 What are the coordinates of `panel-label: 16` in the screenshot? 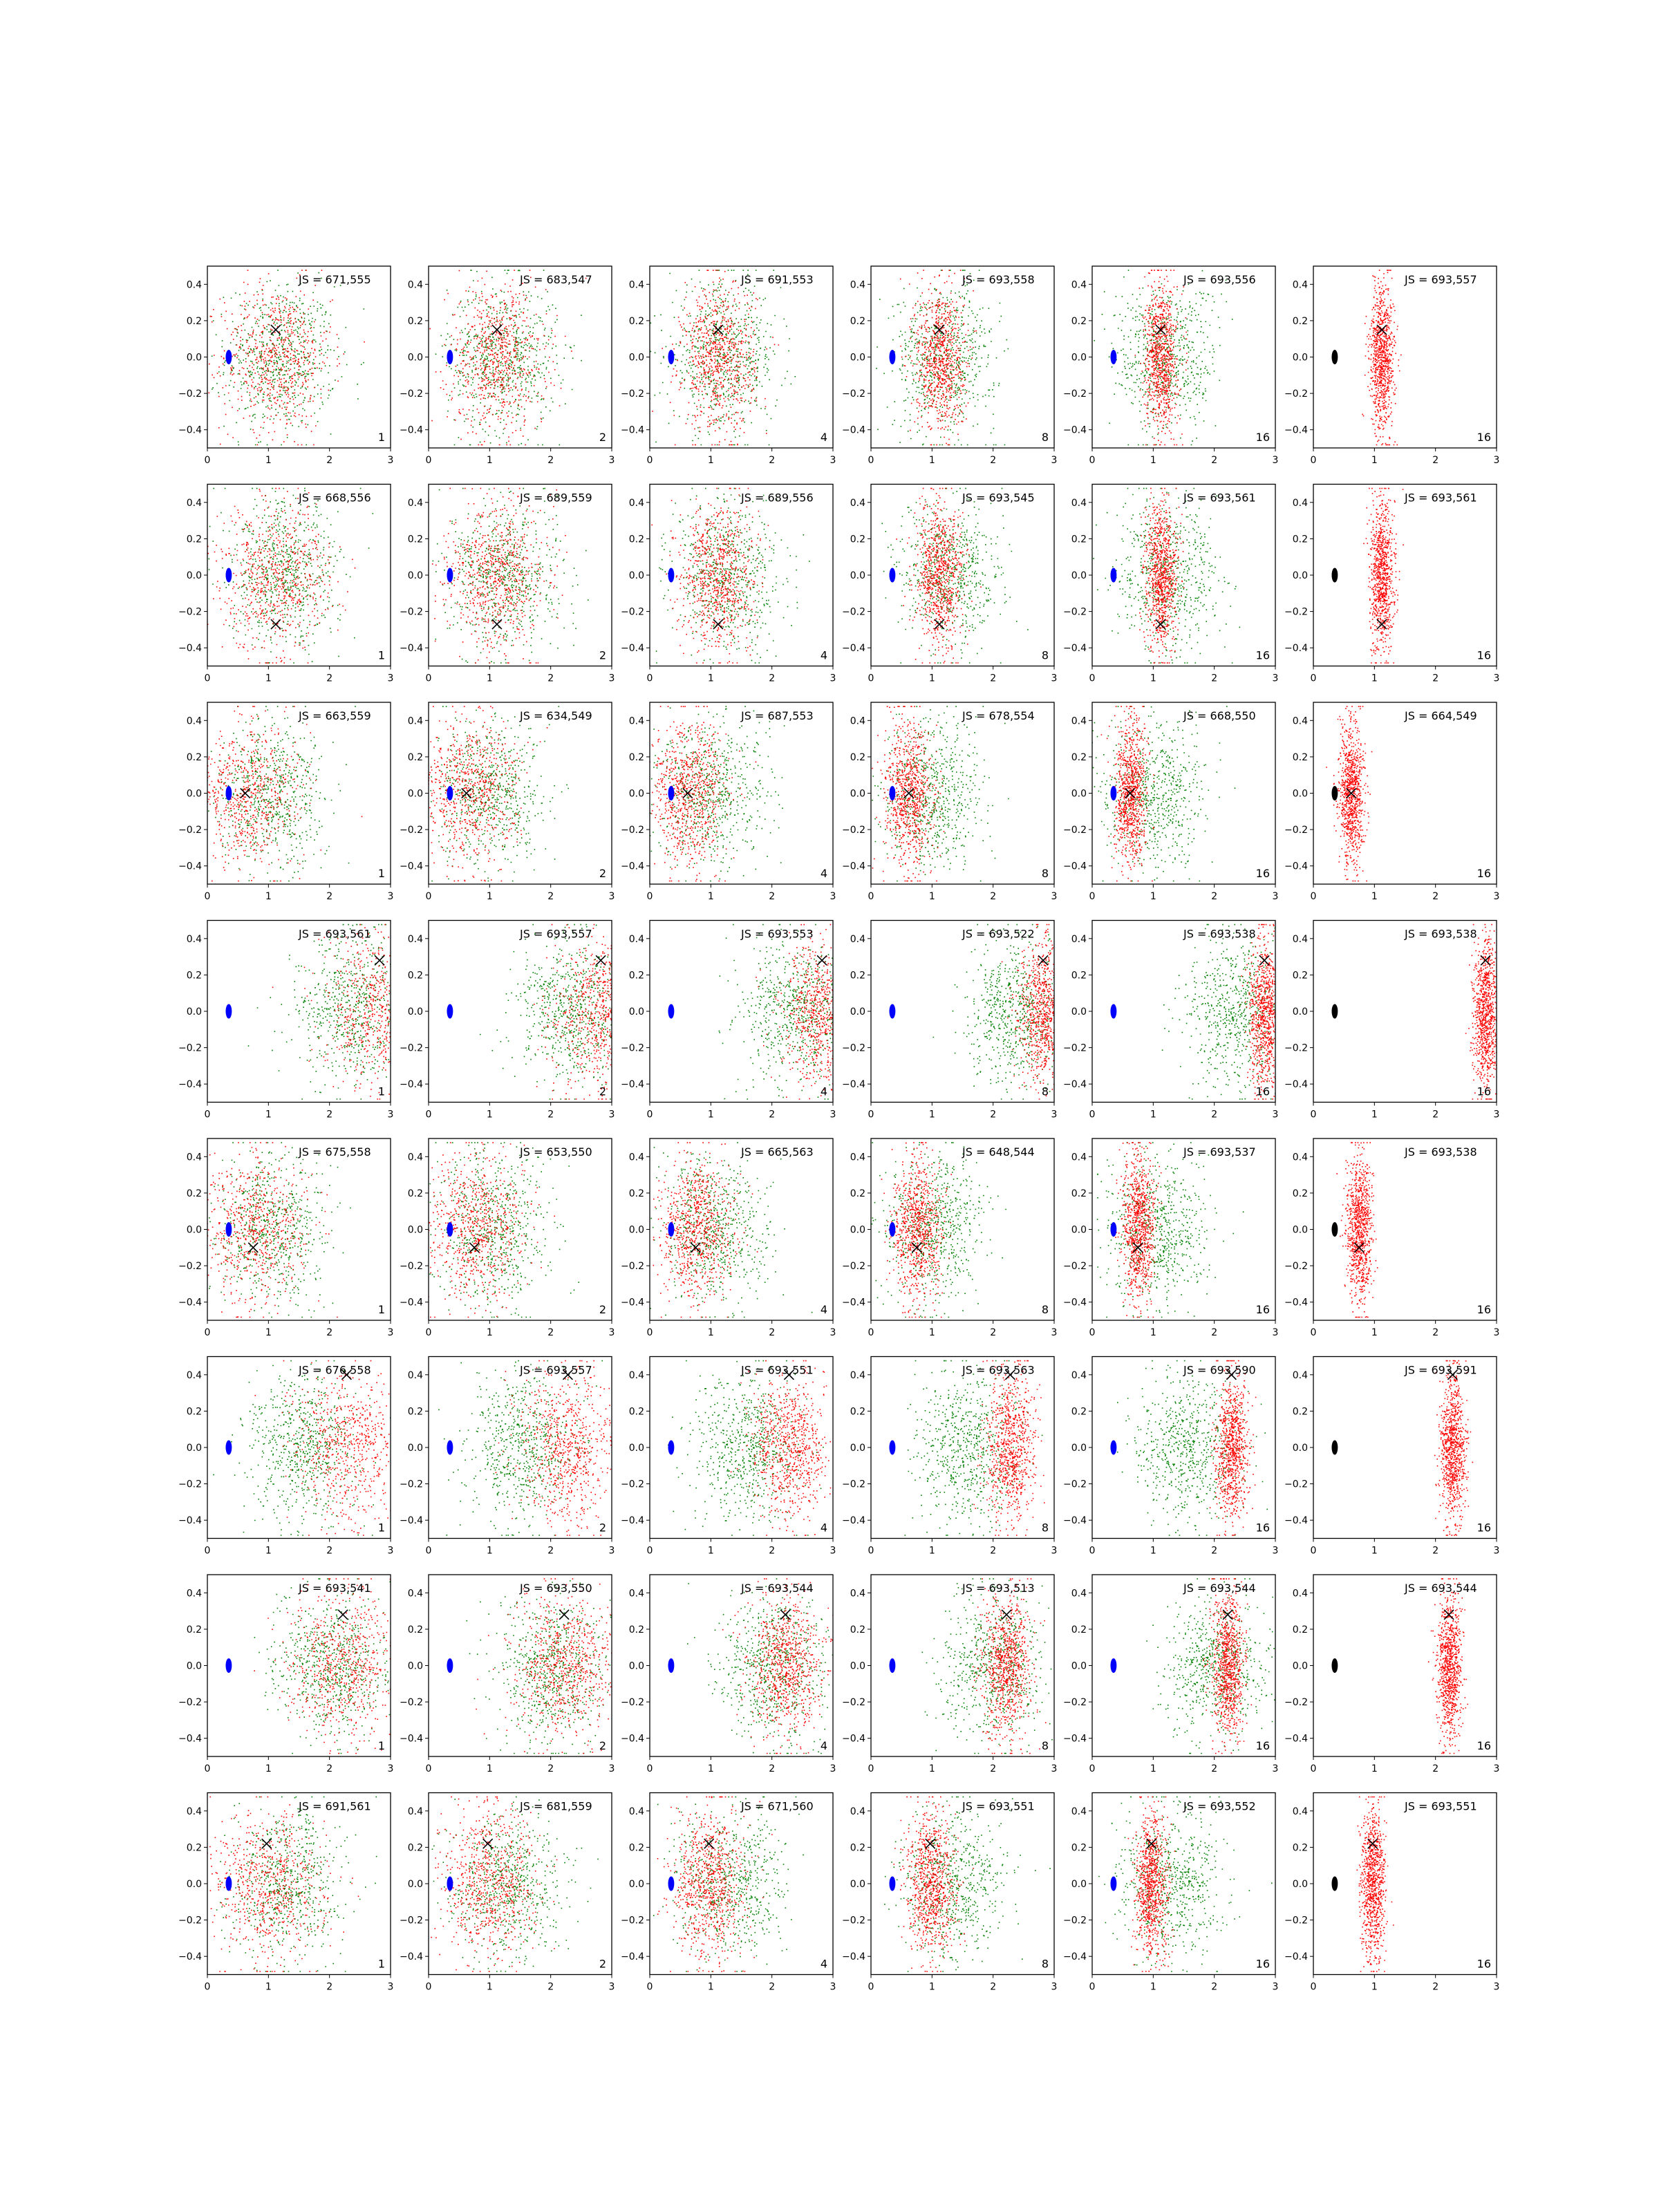 It's located at (1484, 1746).